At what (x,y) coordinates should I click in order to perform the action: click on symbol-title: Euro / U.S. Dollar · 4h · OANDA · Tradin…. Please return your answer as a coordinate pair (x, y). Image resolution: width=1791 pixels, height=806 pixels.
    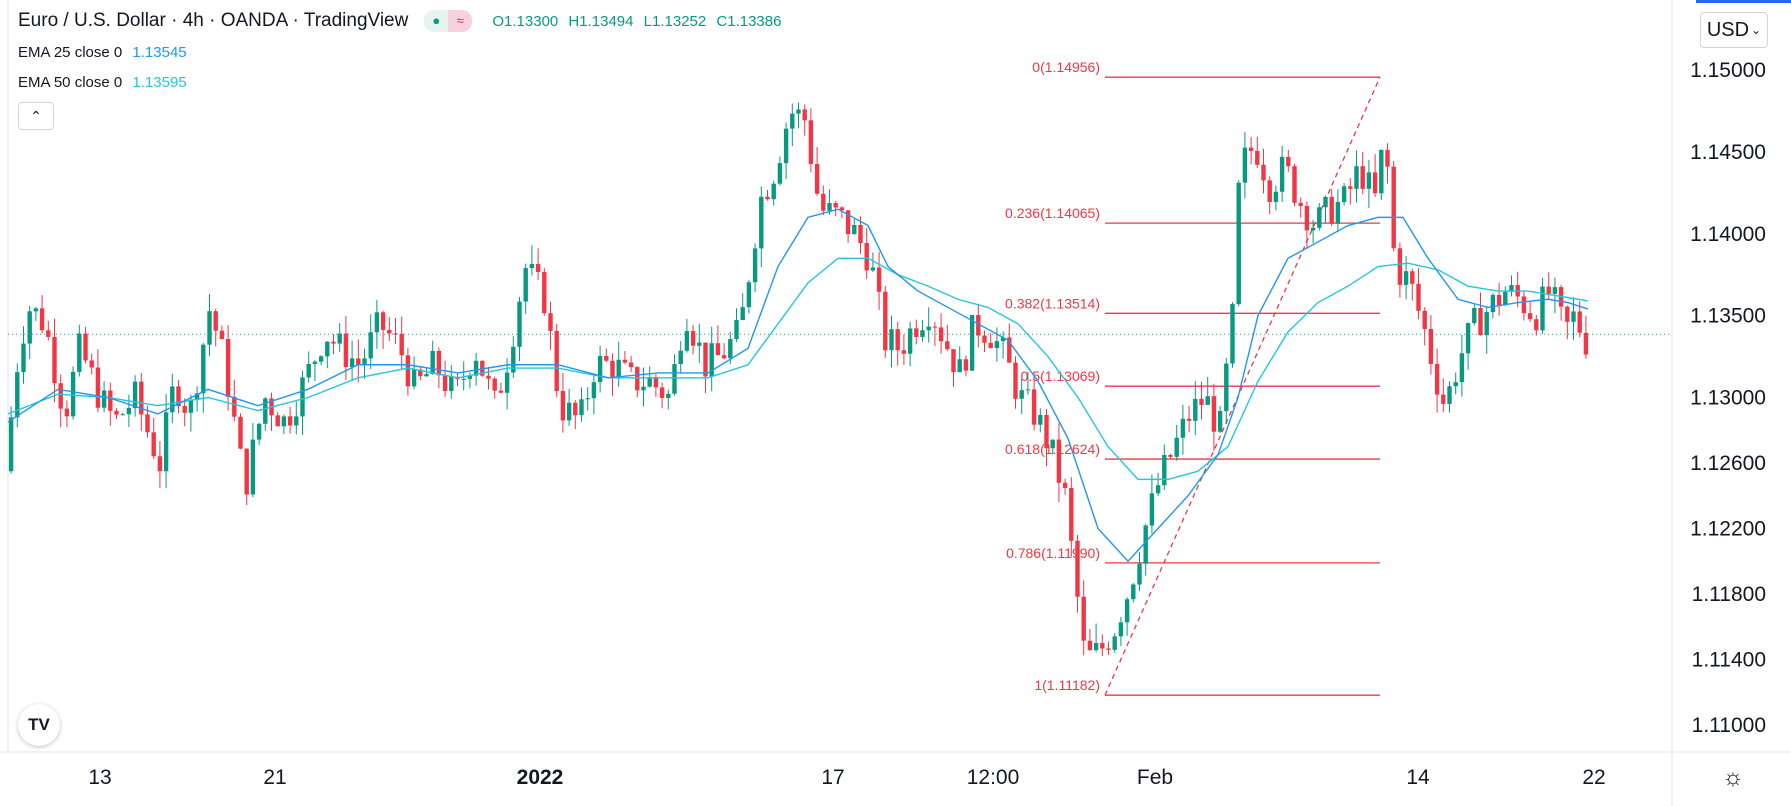
    Looking at the image, I should click on (213, 20).